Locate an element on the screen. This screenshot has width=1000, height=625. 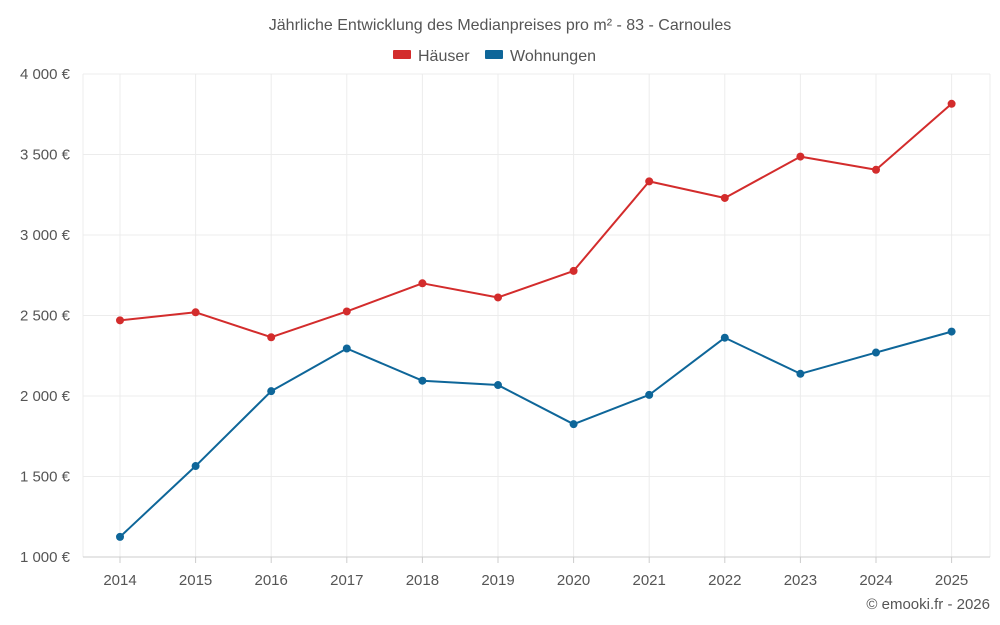
data-point-wohnungen-2021 is located at coordinates (649, 394).